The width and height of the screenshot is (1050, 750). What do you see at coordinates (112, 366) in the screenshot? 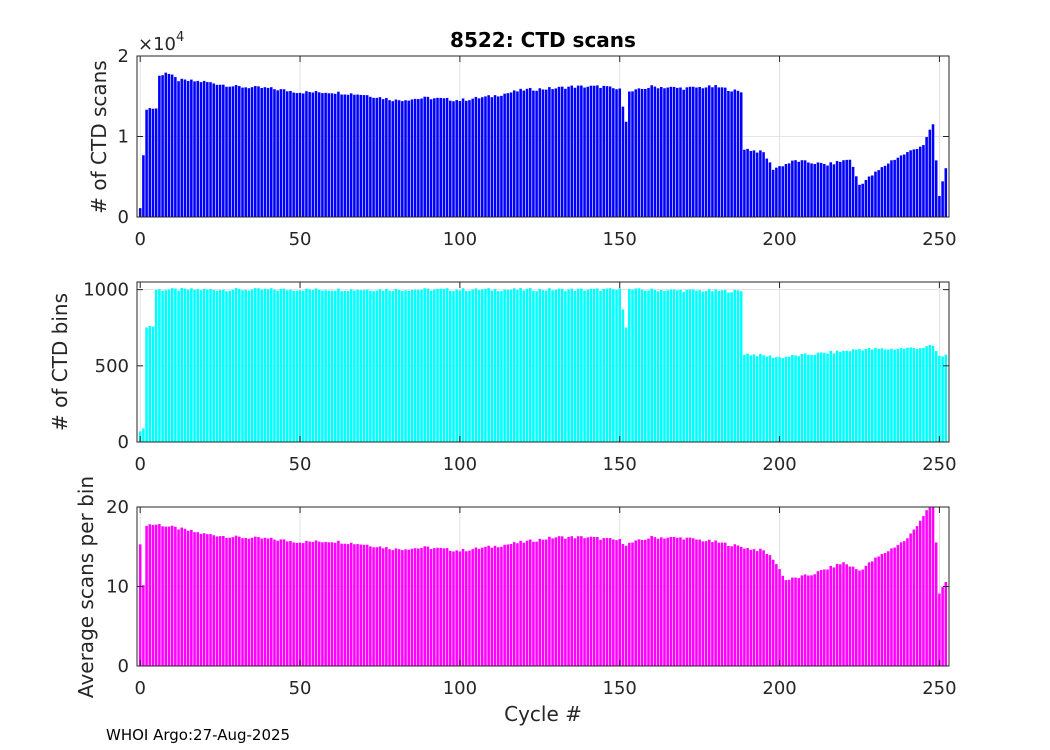
I see `ctd-bins-ytick-label: 500` at bounding box center [112, 366].